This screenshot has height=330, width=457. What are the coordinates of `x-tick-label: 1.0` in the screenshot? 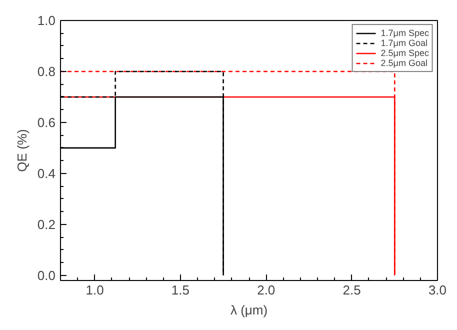 It's located at (95, 290).